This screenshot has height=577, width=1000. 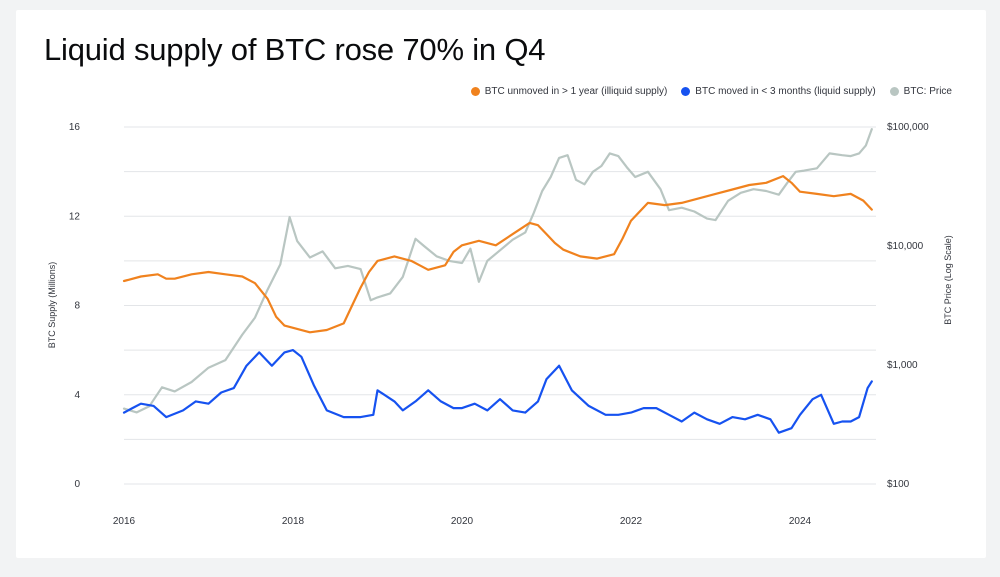 I want to click on x-tick-label: 2016, so click(x=124, y=521).